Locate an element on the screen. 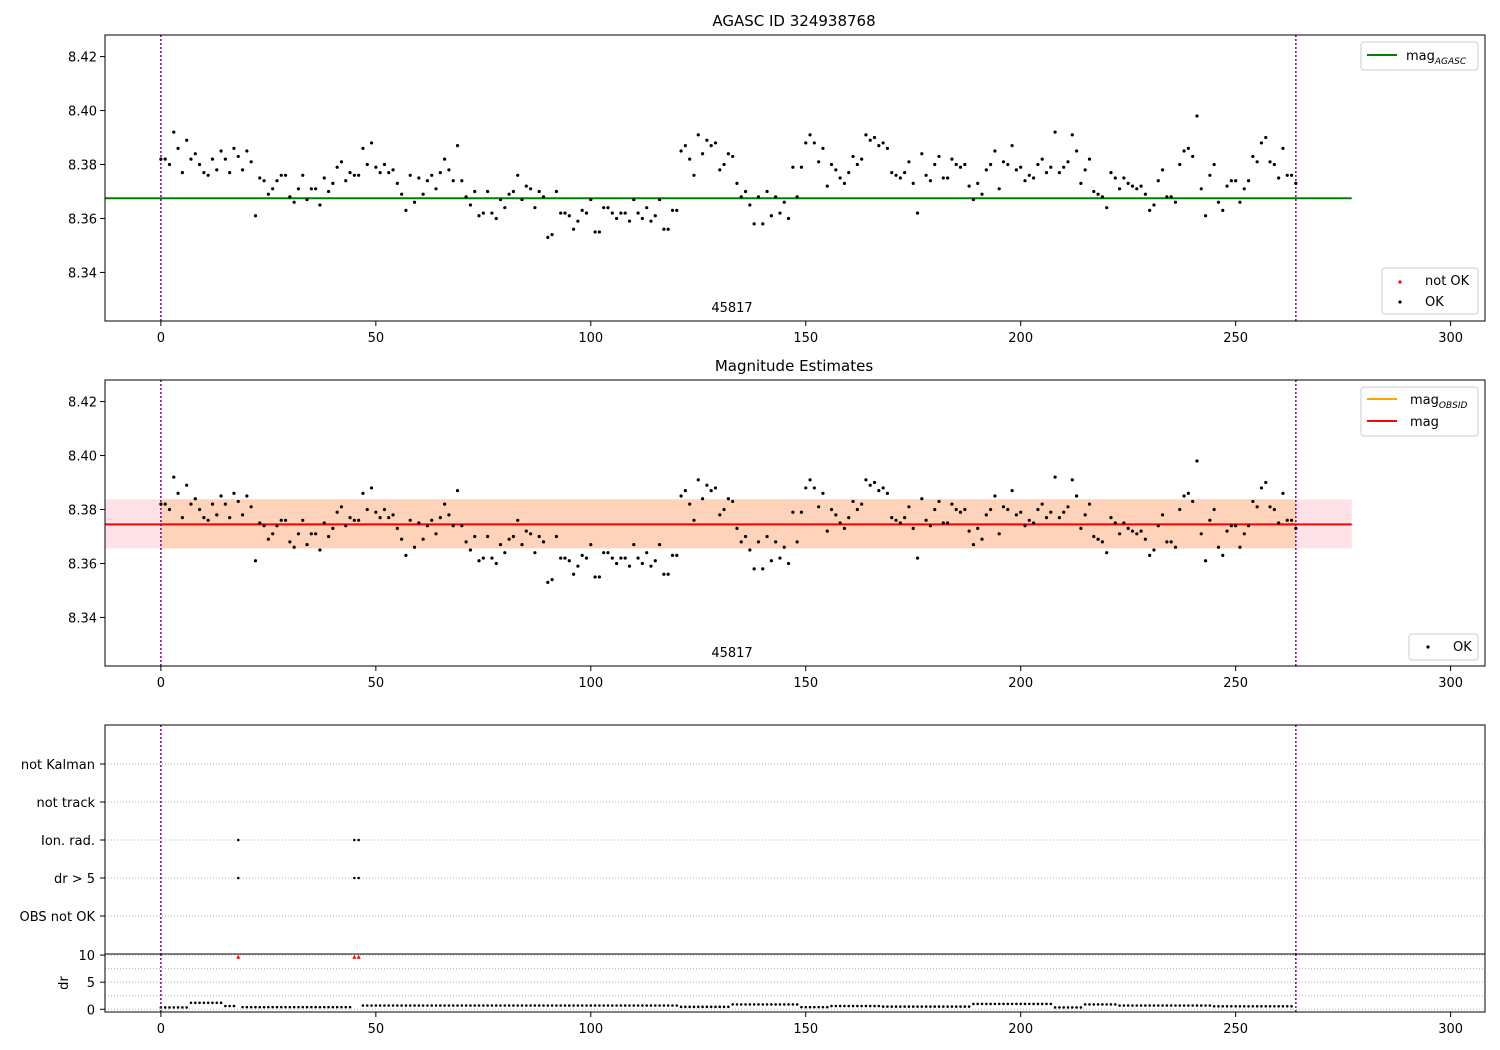 This screenshot has height=1050, width=1500. panel-2-y-ticks: 8.34 8.36 8.38 8.40 8.42 is located at coordinates (86, 511).